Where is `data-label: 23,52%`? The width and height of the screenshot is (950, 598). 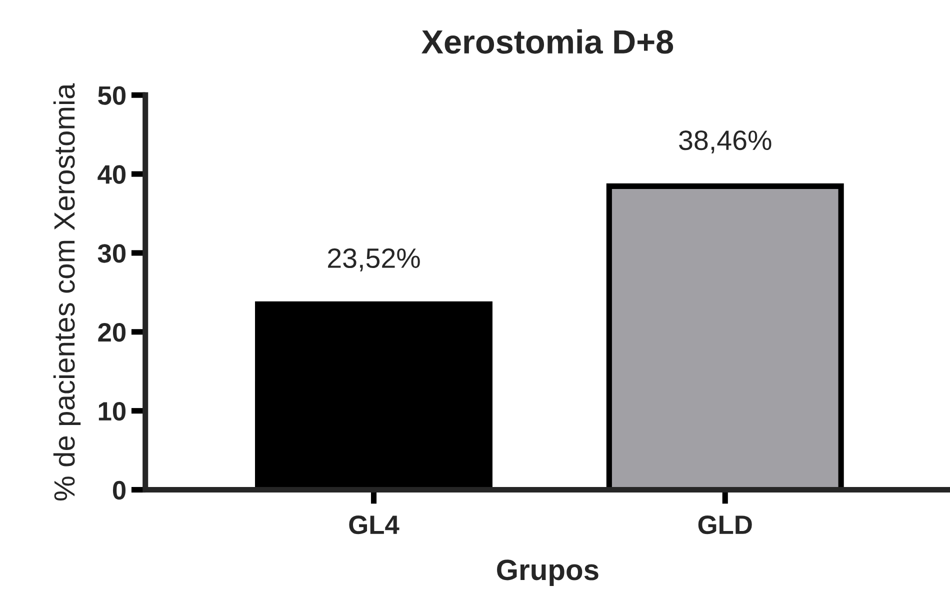
data-label: 23,52% is located at coordinates (374, 260).